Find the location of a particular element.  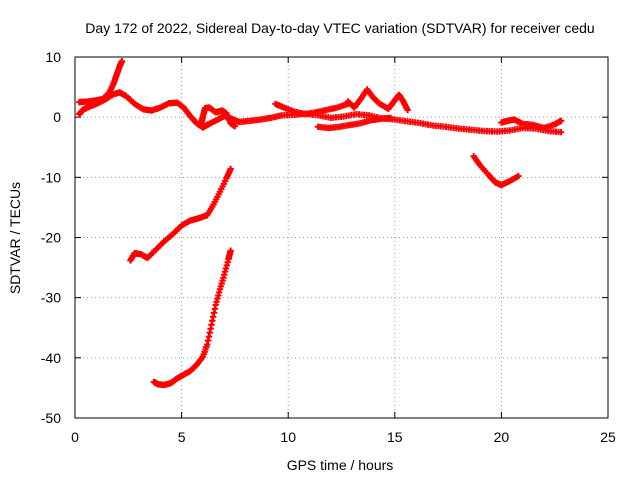

y-tick-label: -10 is located at coordinates (51, 177).